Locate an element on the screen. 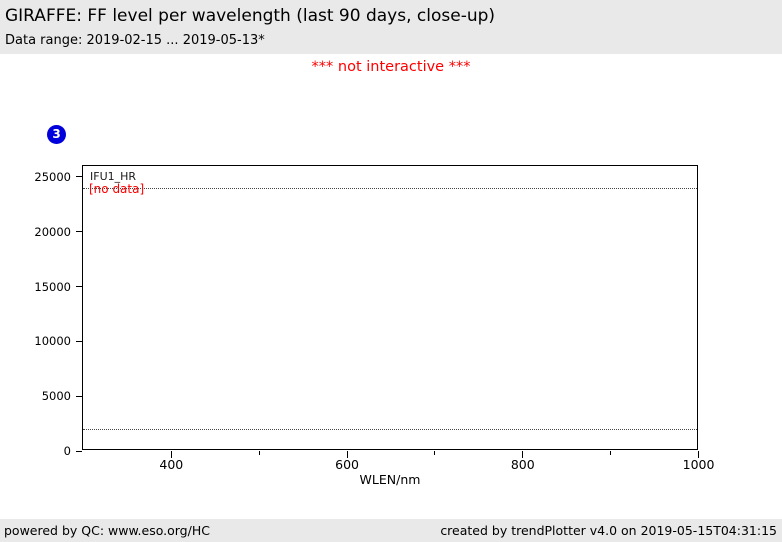  x-axis-tick-label: 1000 is located at coordinates (698, 464).